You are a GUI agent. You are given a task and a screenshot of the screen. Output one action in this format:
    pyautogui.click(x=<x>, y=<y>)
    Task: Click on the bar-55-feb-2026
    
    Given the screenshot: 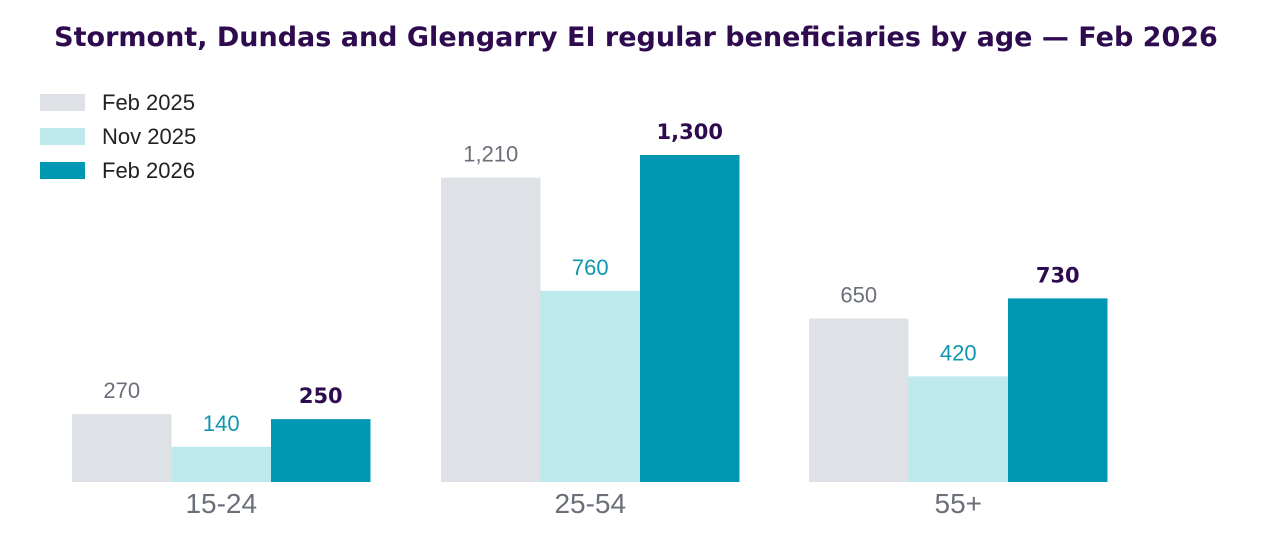 What is the action you would take?
    pyautogui.click(x=1058, y=390)
    